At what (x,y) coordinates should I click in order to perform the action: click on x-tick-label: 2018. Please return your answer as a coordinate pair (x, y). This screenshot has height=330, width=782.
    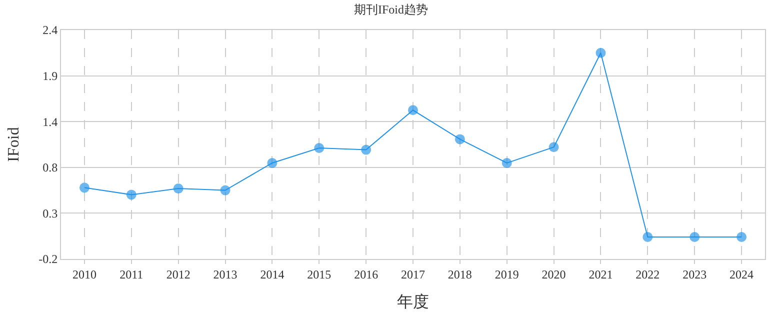
    Looking at the image, I should click on (460, 274).